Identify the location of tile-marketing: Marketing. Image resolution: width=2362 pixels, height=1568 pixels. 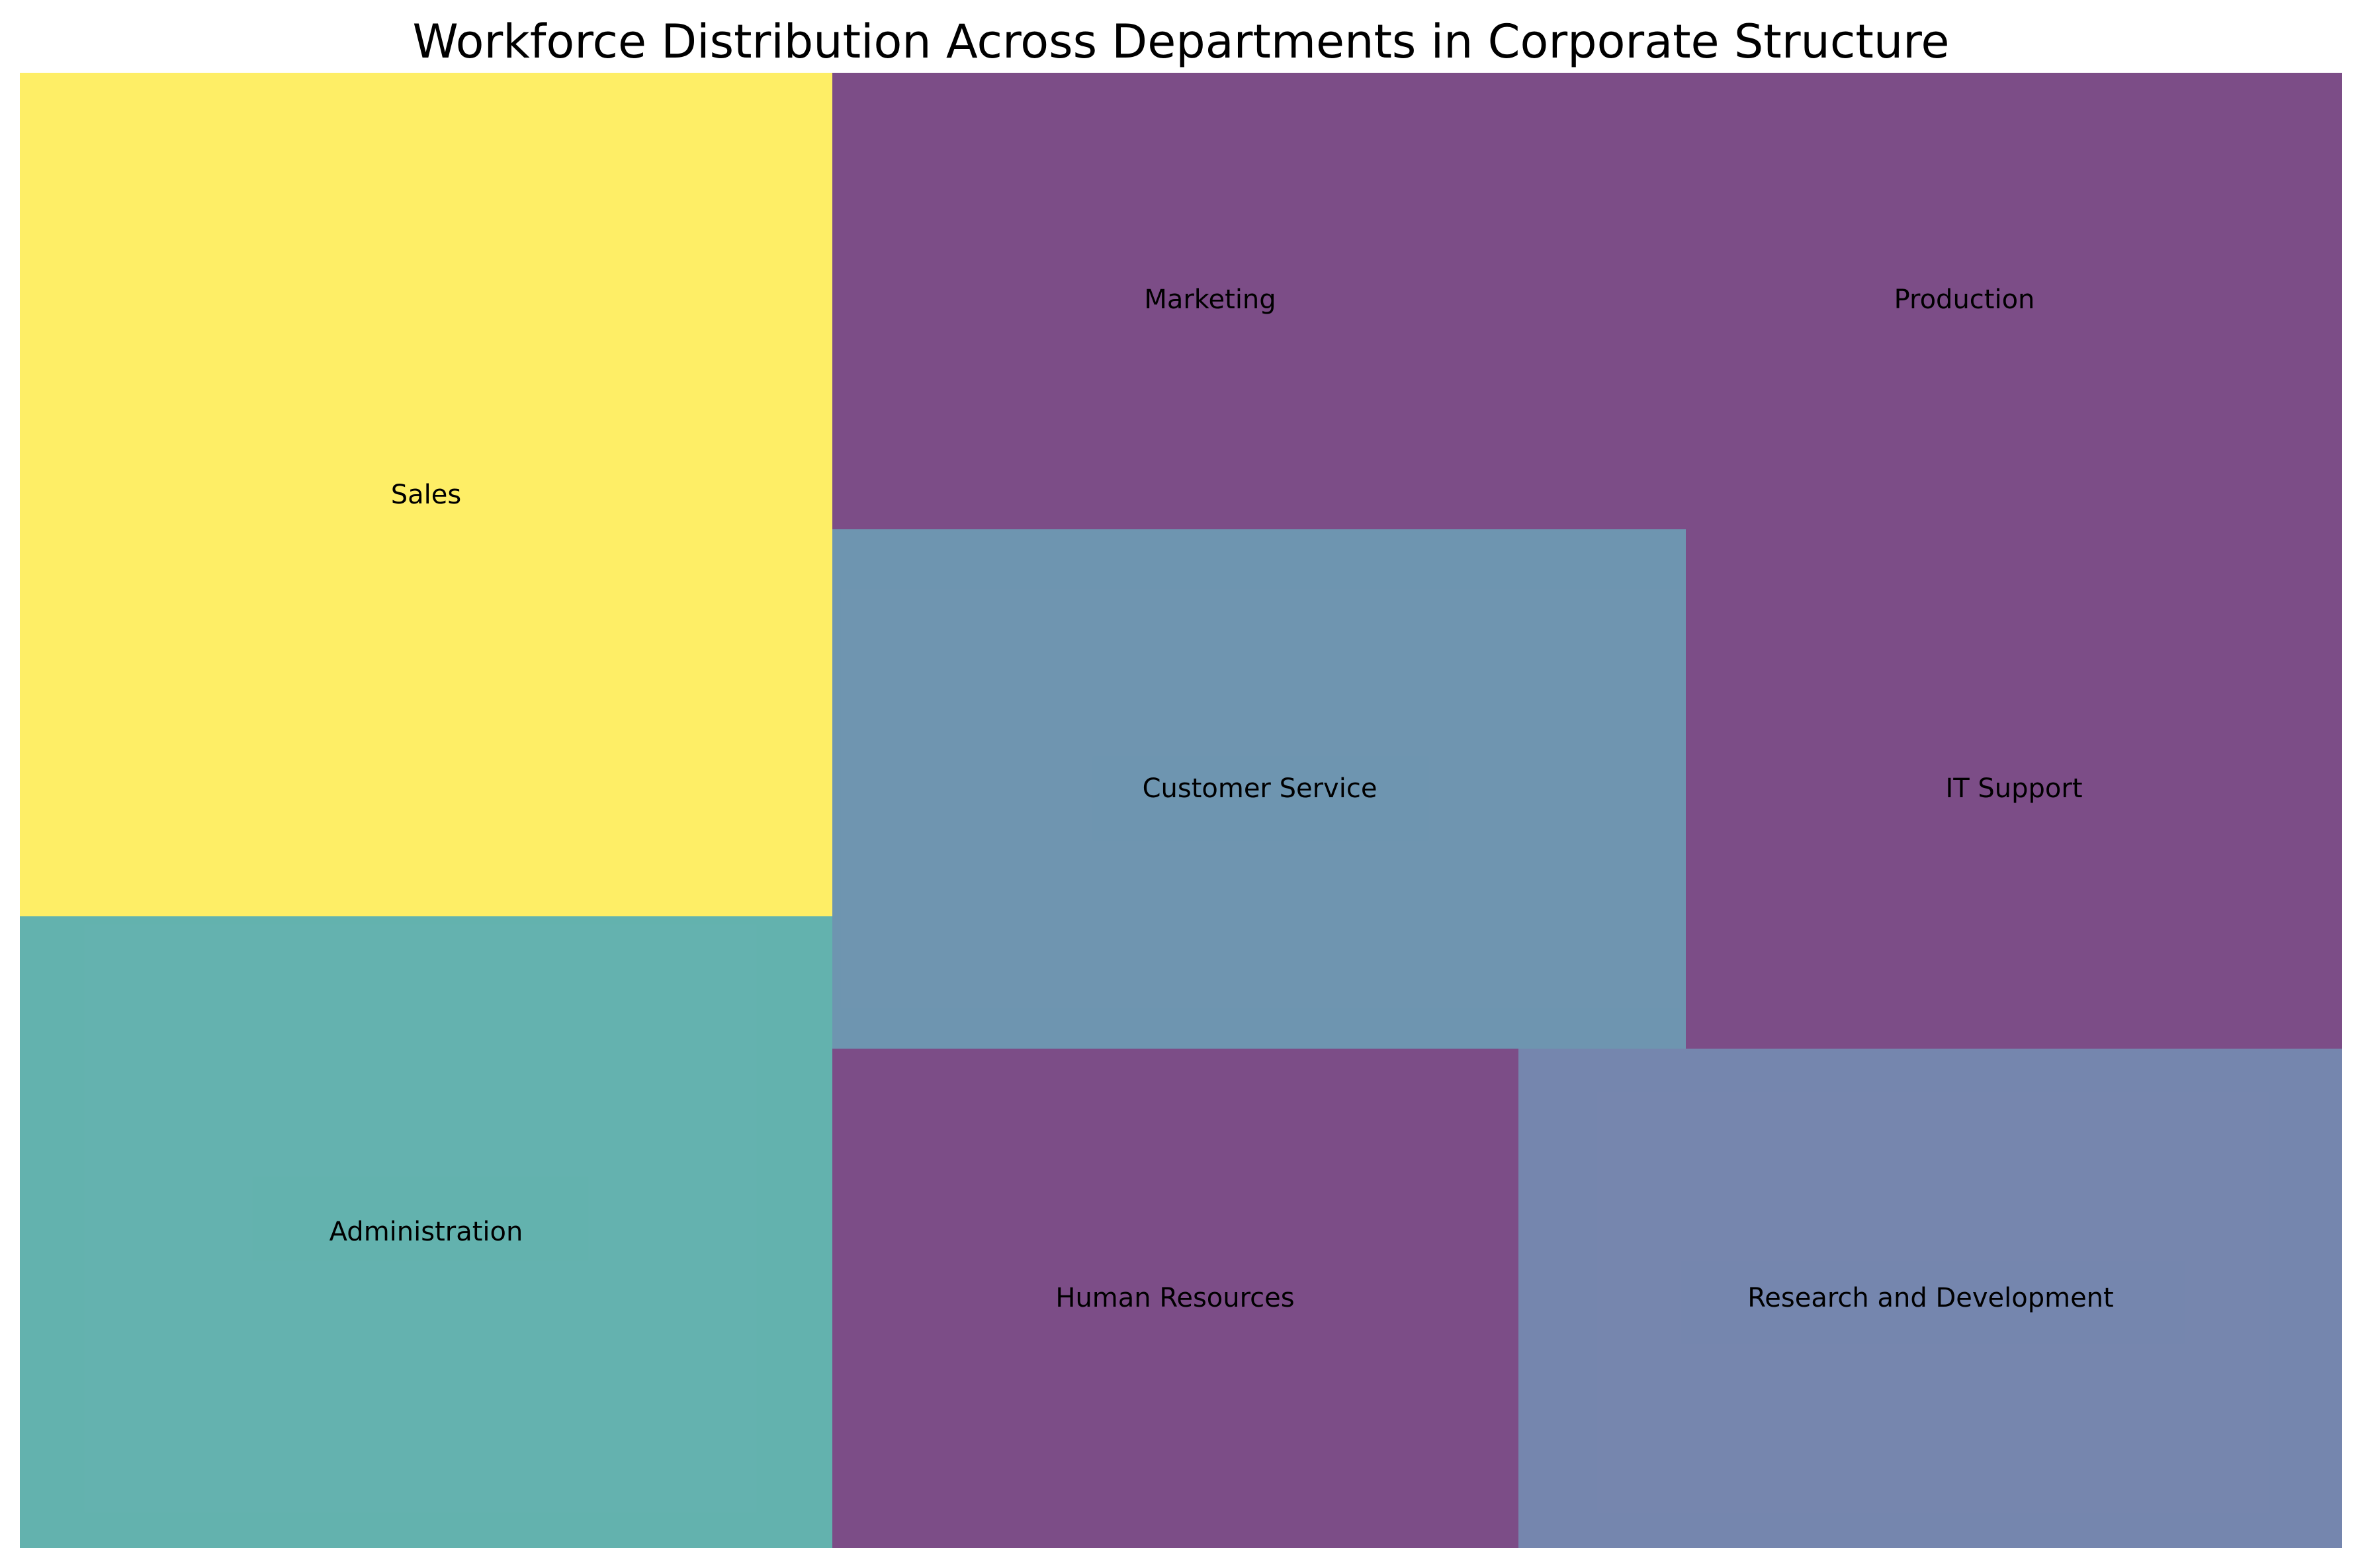
(1258, 301).